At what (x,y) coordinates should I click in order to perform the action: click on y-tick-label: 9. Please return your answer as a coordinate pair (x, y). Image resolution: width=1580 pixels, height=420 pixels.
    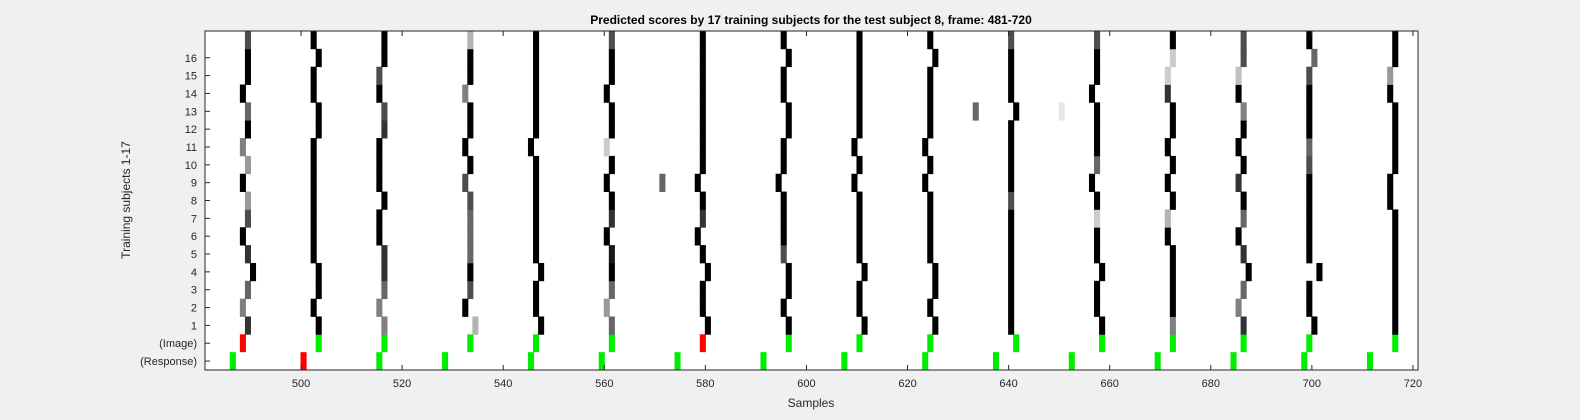
    Looking at the image, I should click on (194, 184).